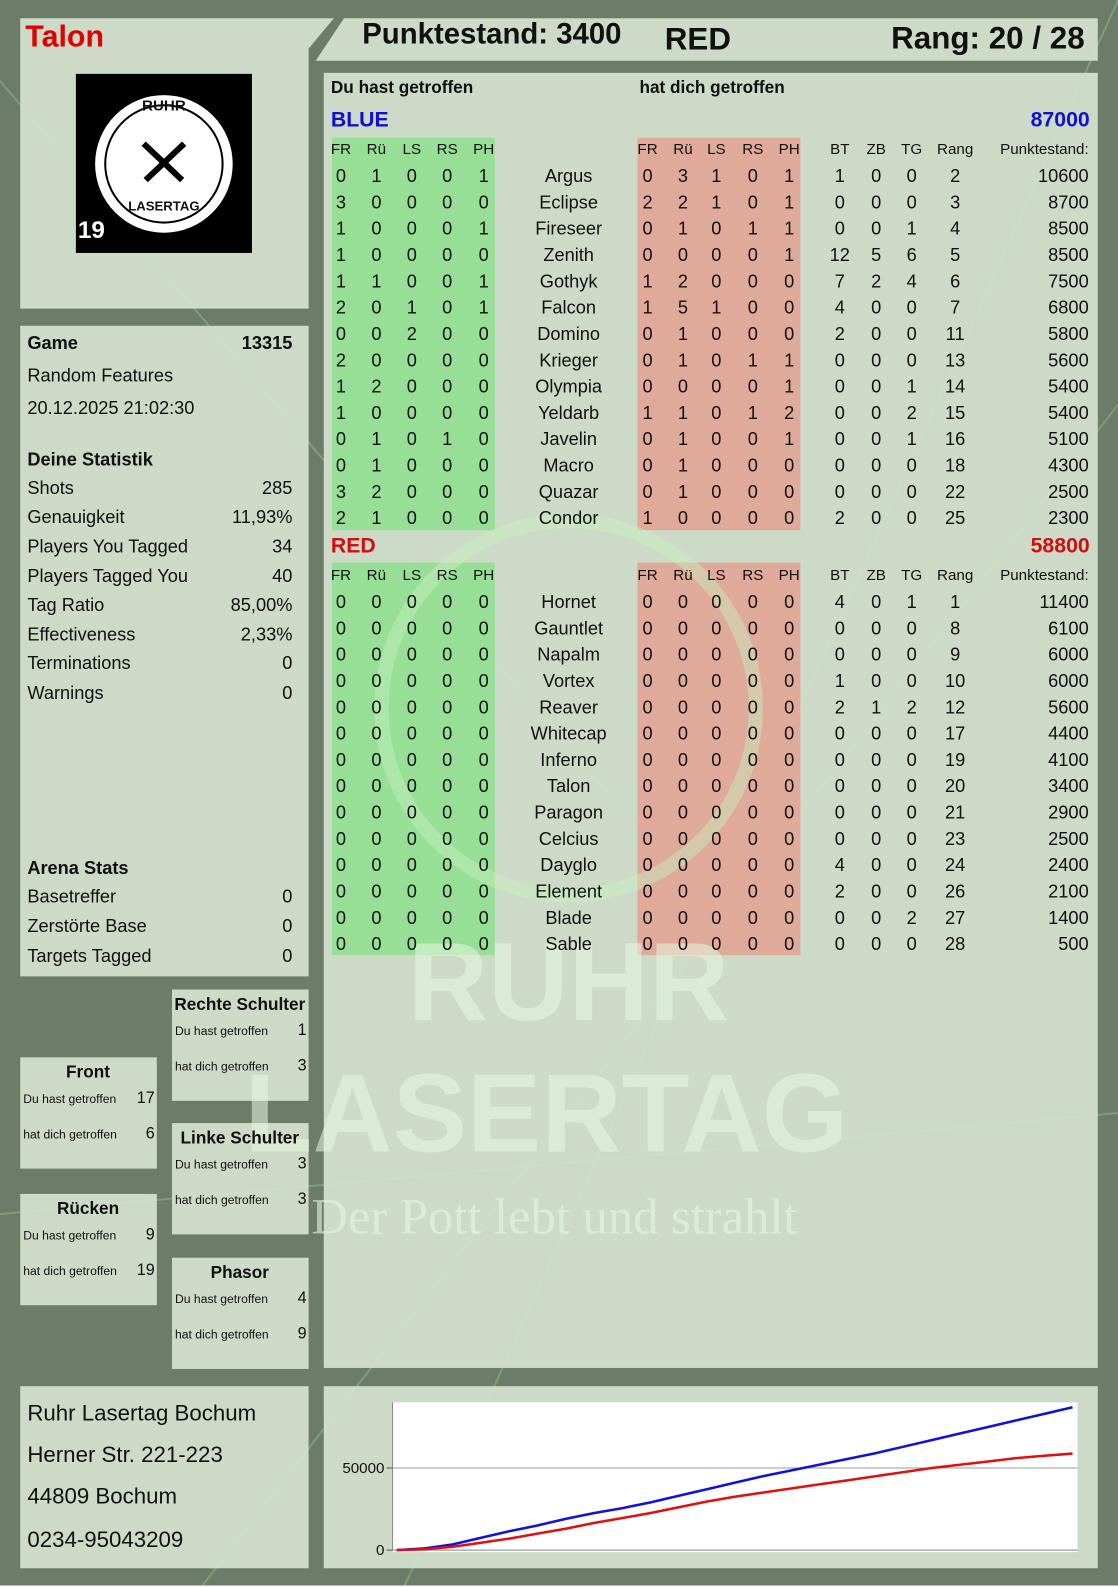 This screenshot has height=1587, width=1118. What do you see at coordinates (105, 1539) in the screenshot?
I see `address-line: 0234-95043209` at bounding box center [105, 1539].